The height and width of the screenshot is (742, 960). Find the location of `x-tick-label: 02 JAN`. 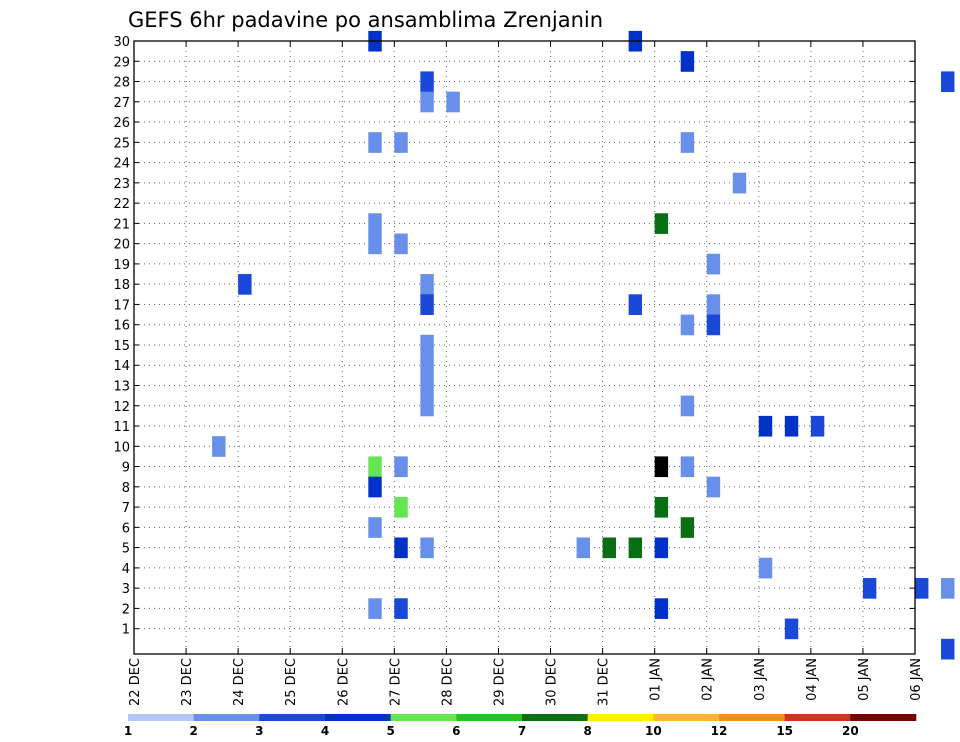

x-tick-label: 02 JAN is located at coordinates (708, 679).